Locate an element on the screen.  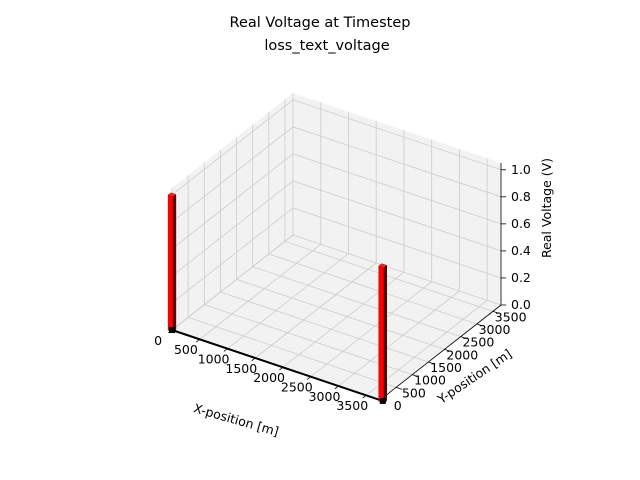
y-axis-line is located at coordinates (440, 352).